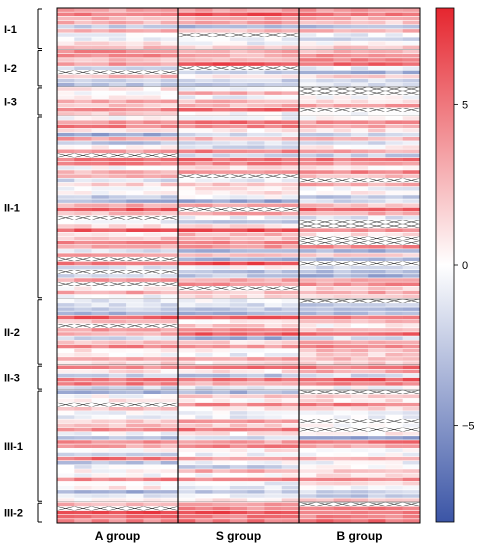  What do you see at coordinates (238, 536) in the screenshot?
I see `column-group-label: S group` at bounding box center [238, 536].